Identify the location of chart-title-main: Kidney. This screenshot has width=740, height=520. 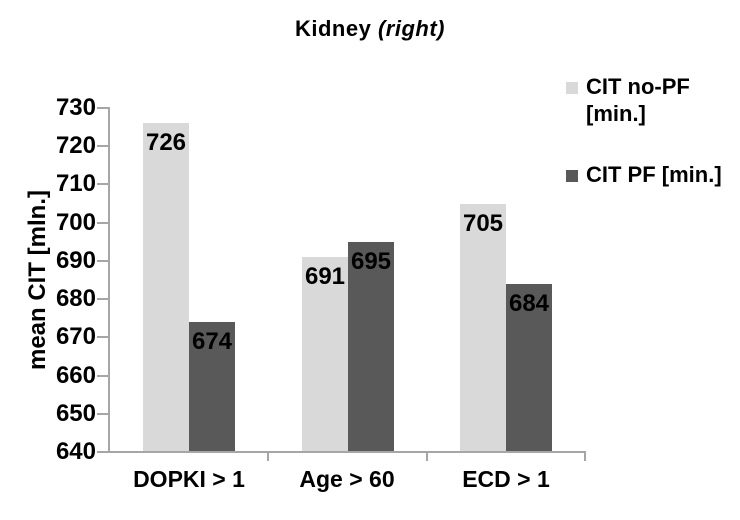
(333, 28).